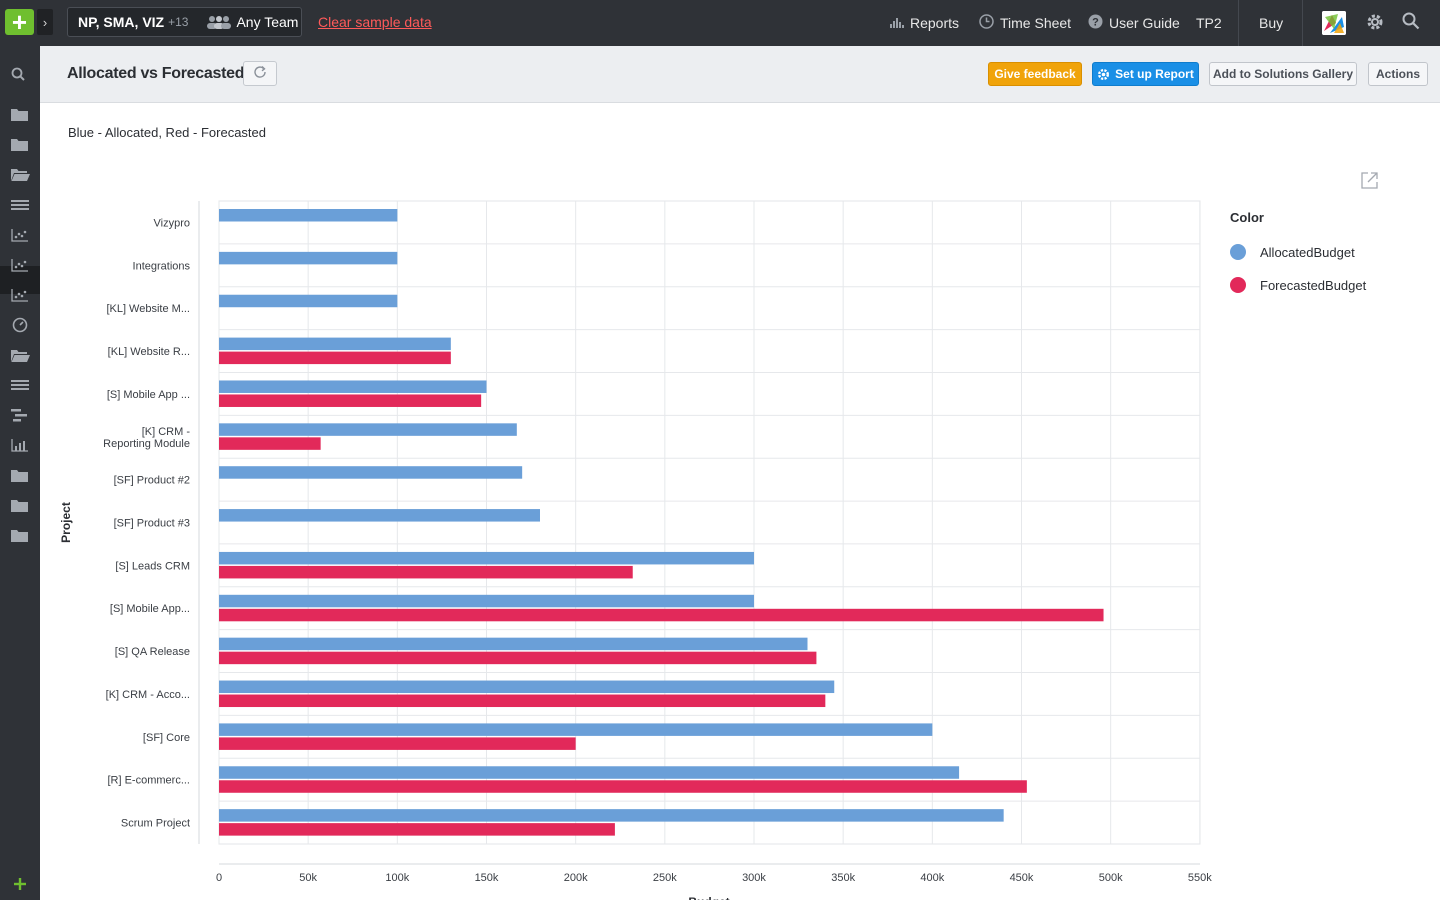 The image size is (1440, 900). Describe the element at coordinates (487, 878) in the screenshot. I see `x-tick-label: 150k` at that location.